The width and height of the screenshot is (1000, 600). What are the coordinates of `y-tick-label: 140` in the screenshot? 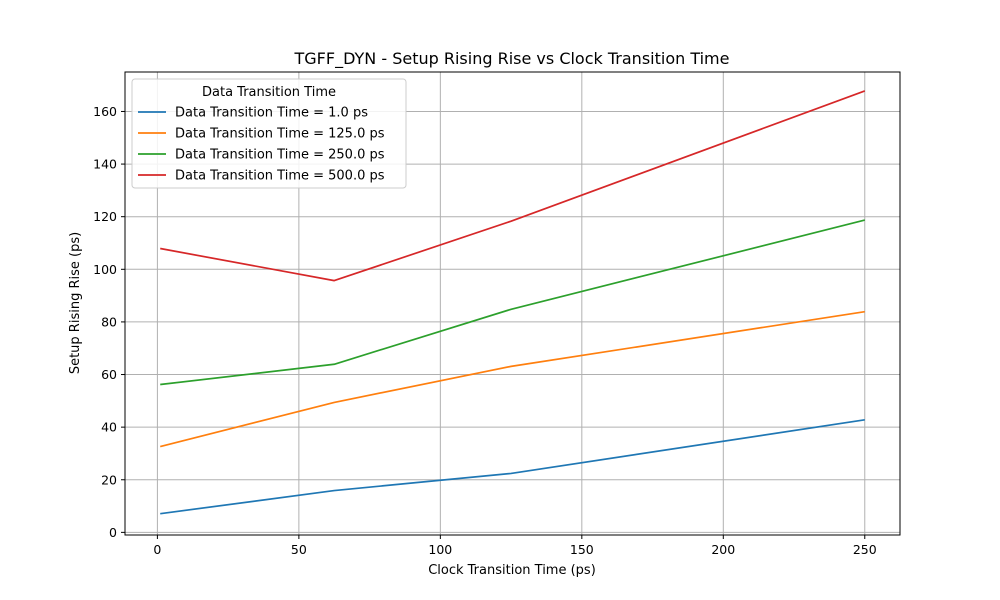 It's located at (105, 164).